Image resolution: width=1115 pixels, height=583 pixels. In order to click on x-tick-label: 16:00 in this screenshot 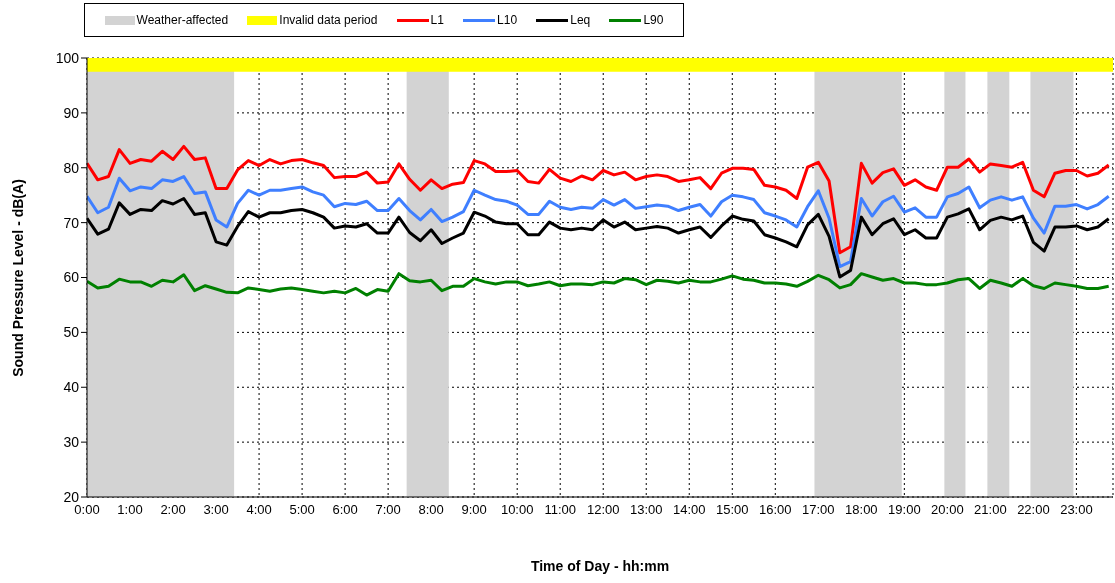, I will do `click(775, 510)`.